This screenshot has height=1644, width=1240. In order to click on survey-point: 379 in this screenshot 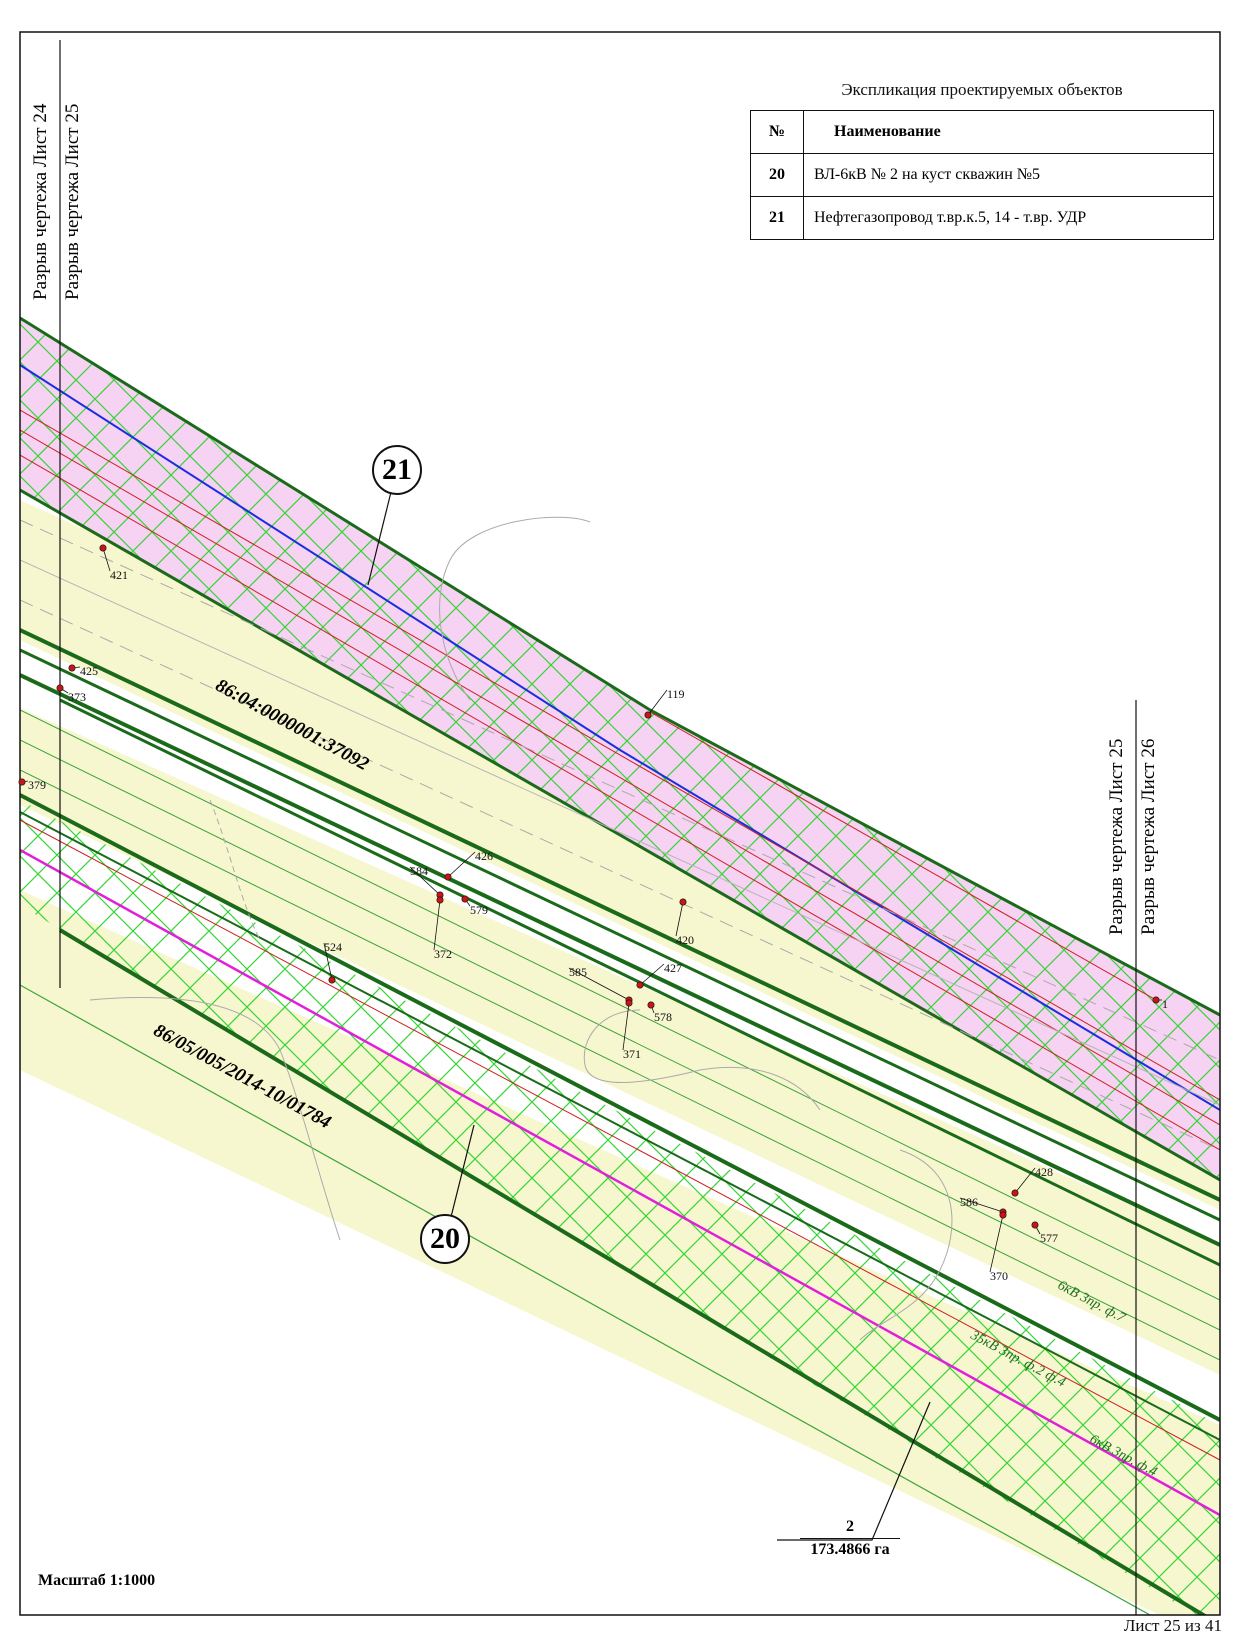, I will do `click(32, 785)`.